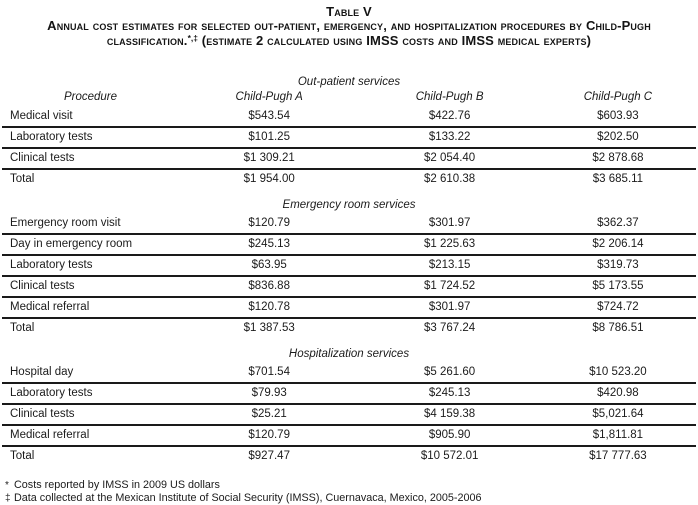 The width and height of the screenshot is (698, 505). Describe the element at coordinates (349, 11) in the screenshot. I see `table-number: Table V` at that location.